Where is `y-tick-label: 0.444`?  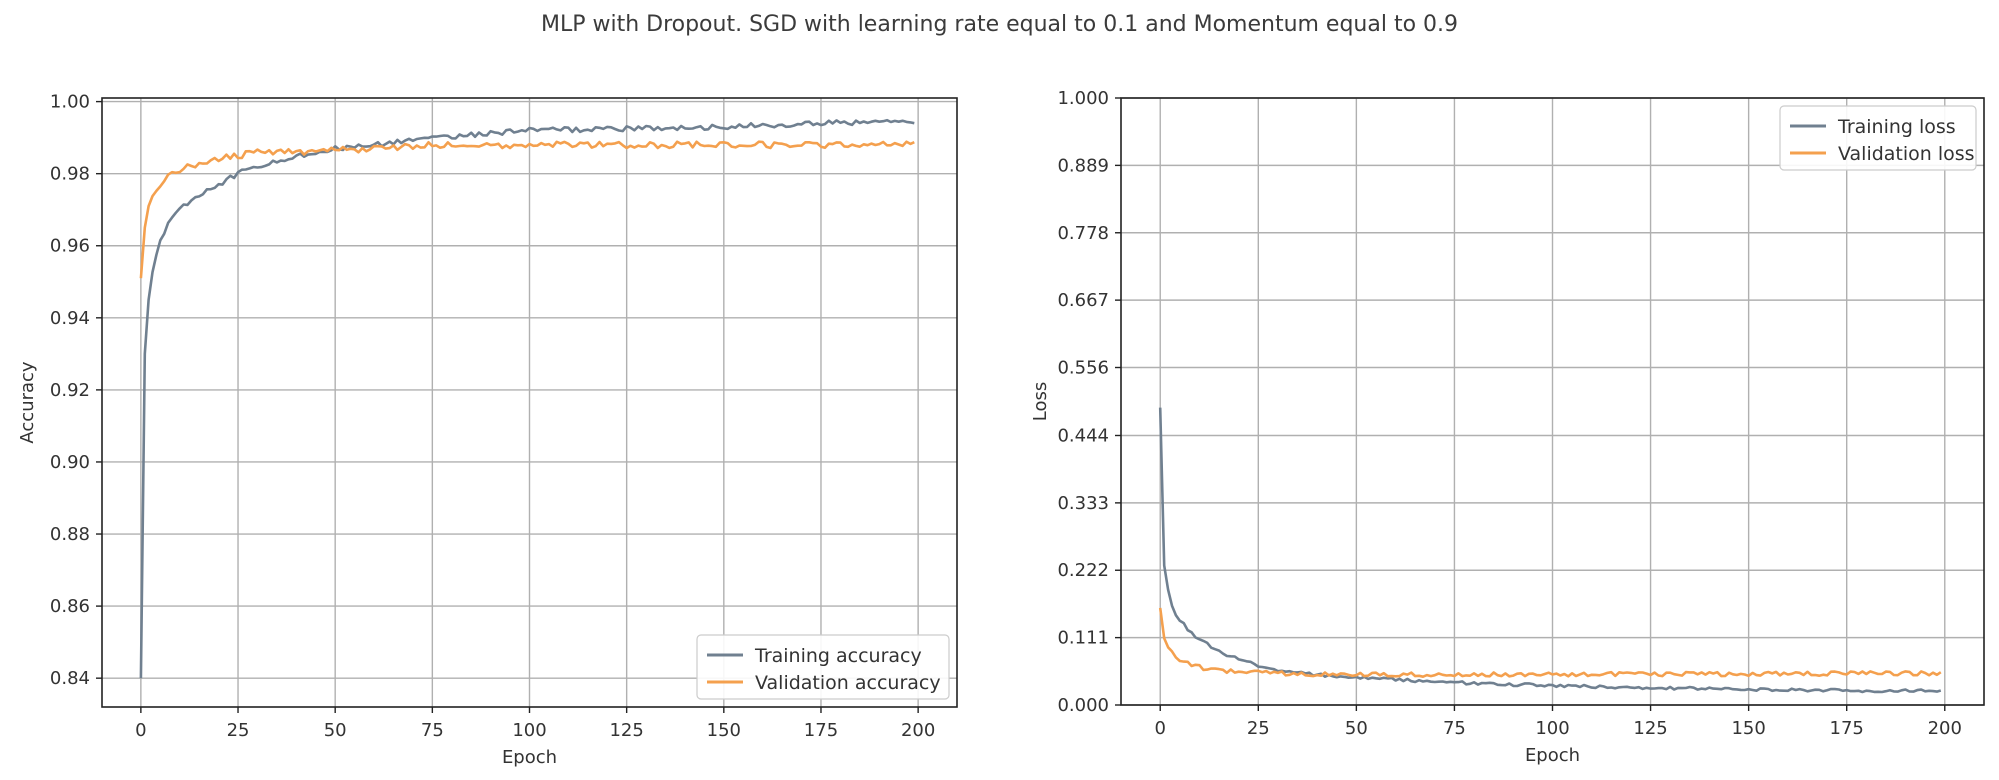 y-tick-label: 0.444 is located at coordinates (1083, 435).